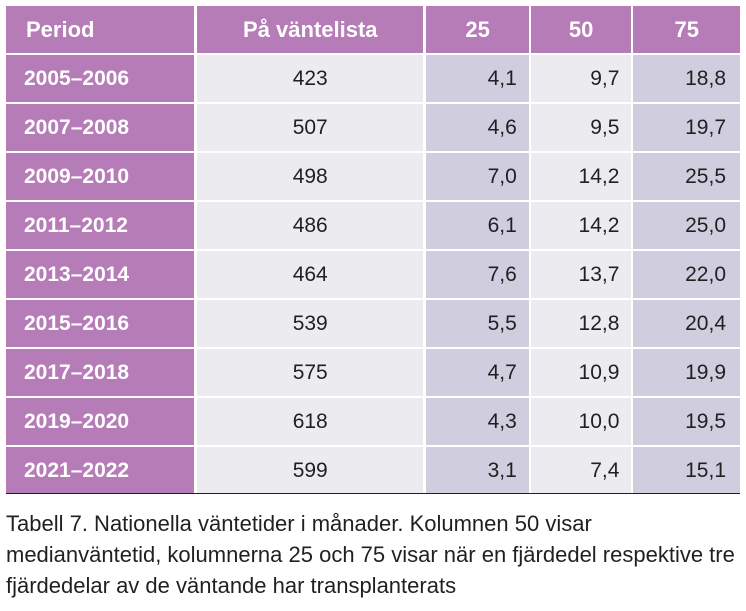 Image resolution: width=746 pixels, height=611 pixels. Describe the element at coordinates (310, 225) in the screenshot. I see `waiting-list-cell: 486` at that location.